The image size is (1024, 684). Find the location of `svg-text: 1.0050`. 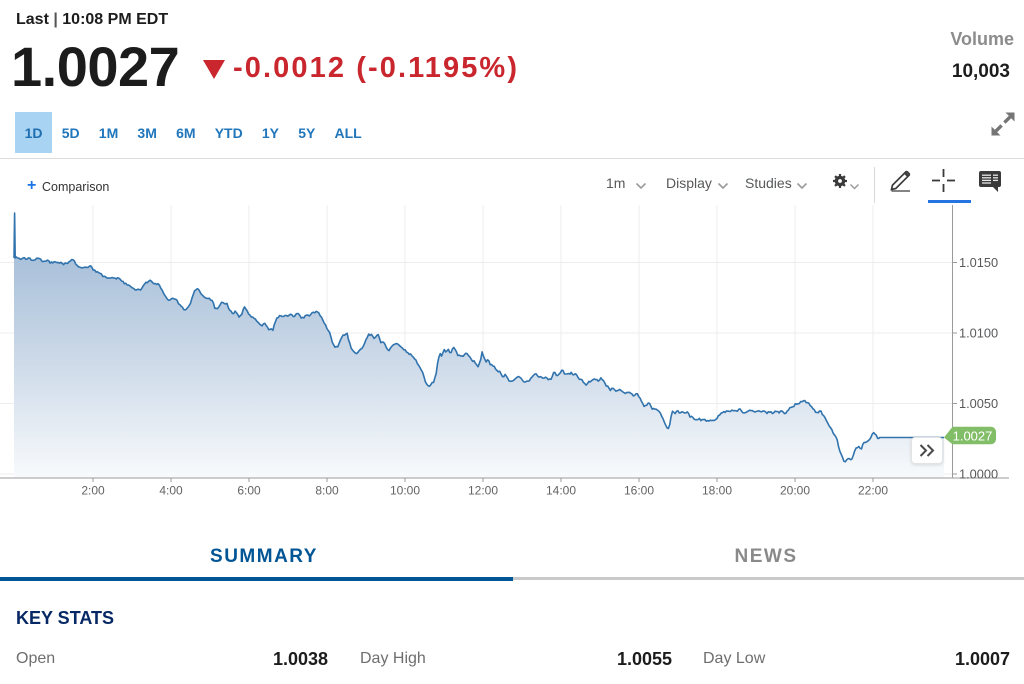

svg-text: 1.0050 is located at coordinates (978, 403).